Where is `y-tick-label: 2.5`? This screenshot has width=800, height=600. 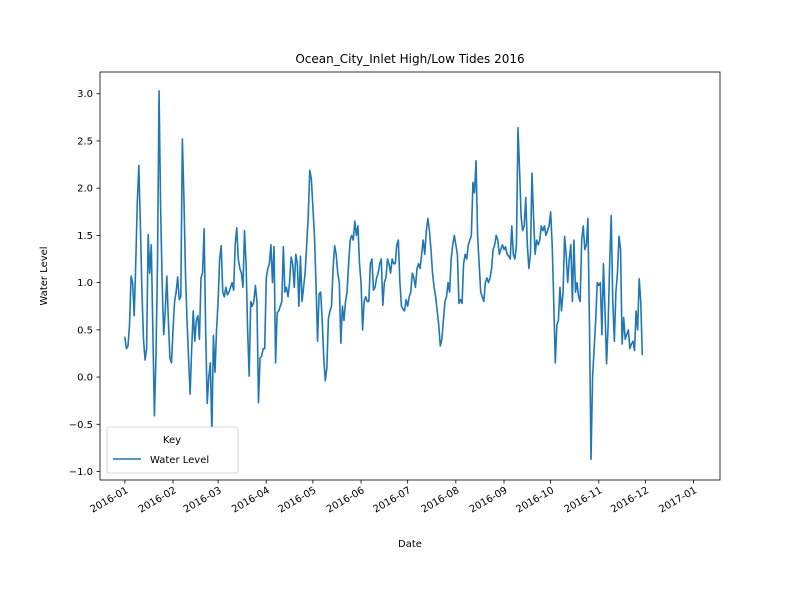
y-tick-label: 2.5 is located at coordinates (85, 141).